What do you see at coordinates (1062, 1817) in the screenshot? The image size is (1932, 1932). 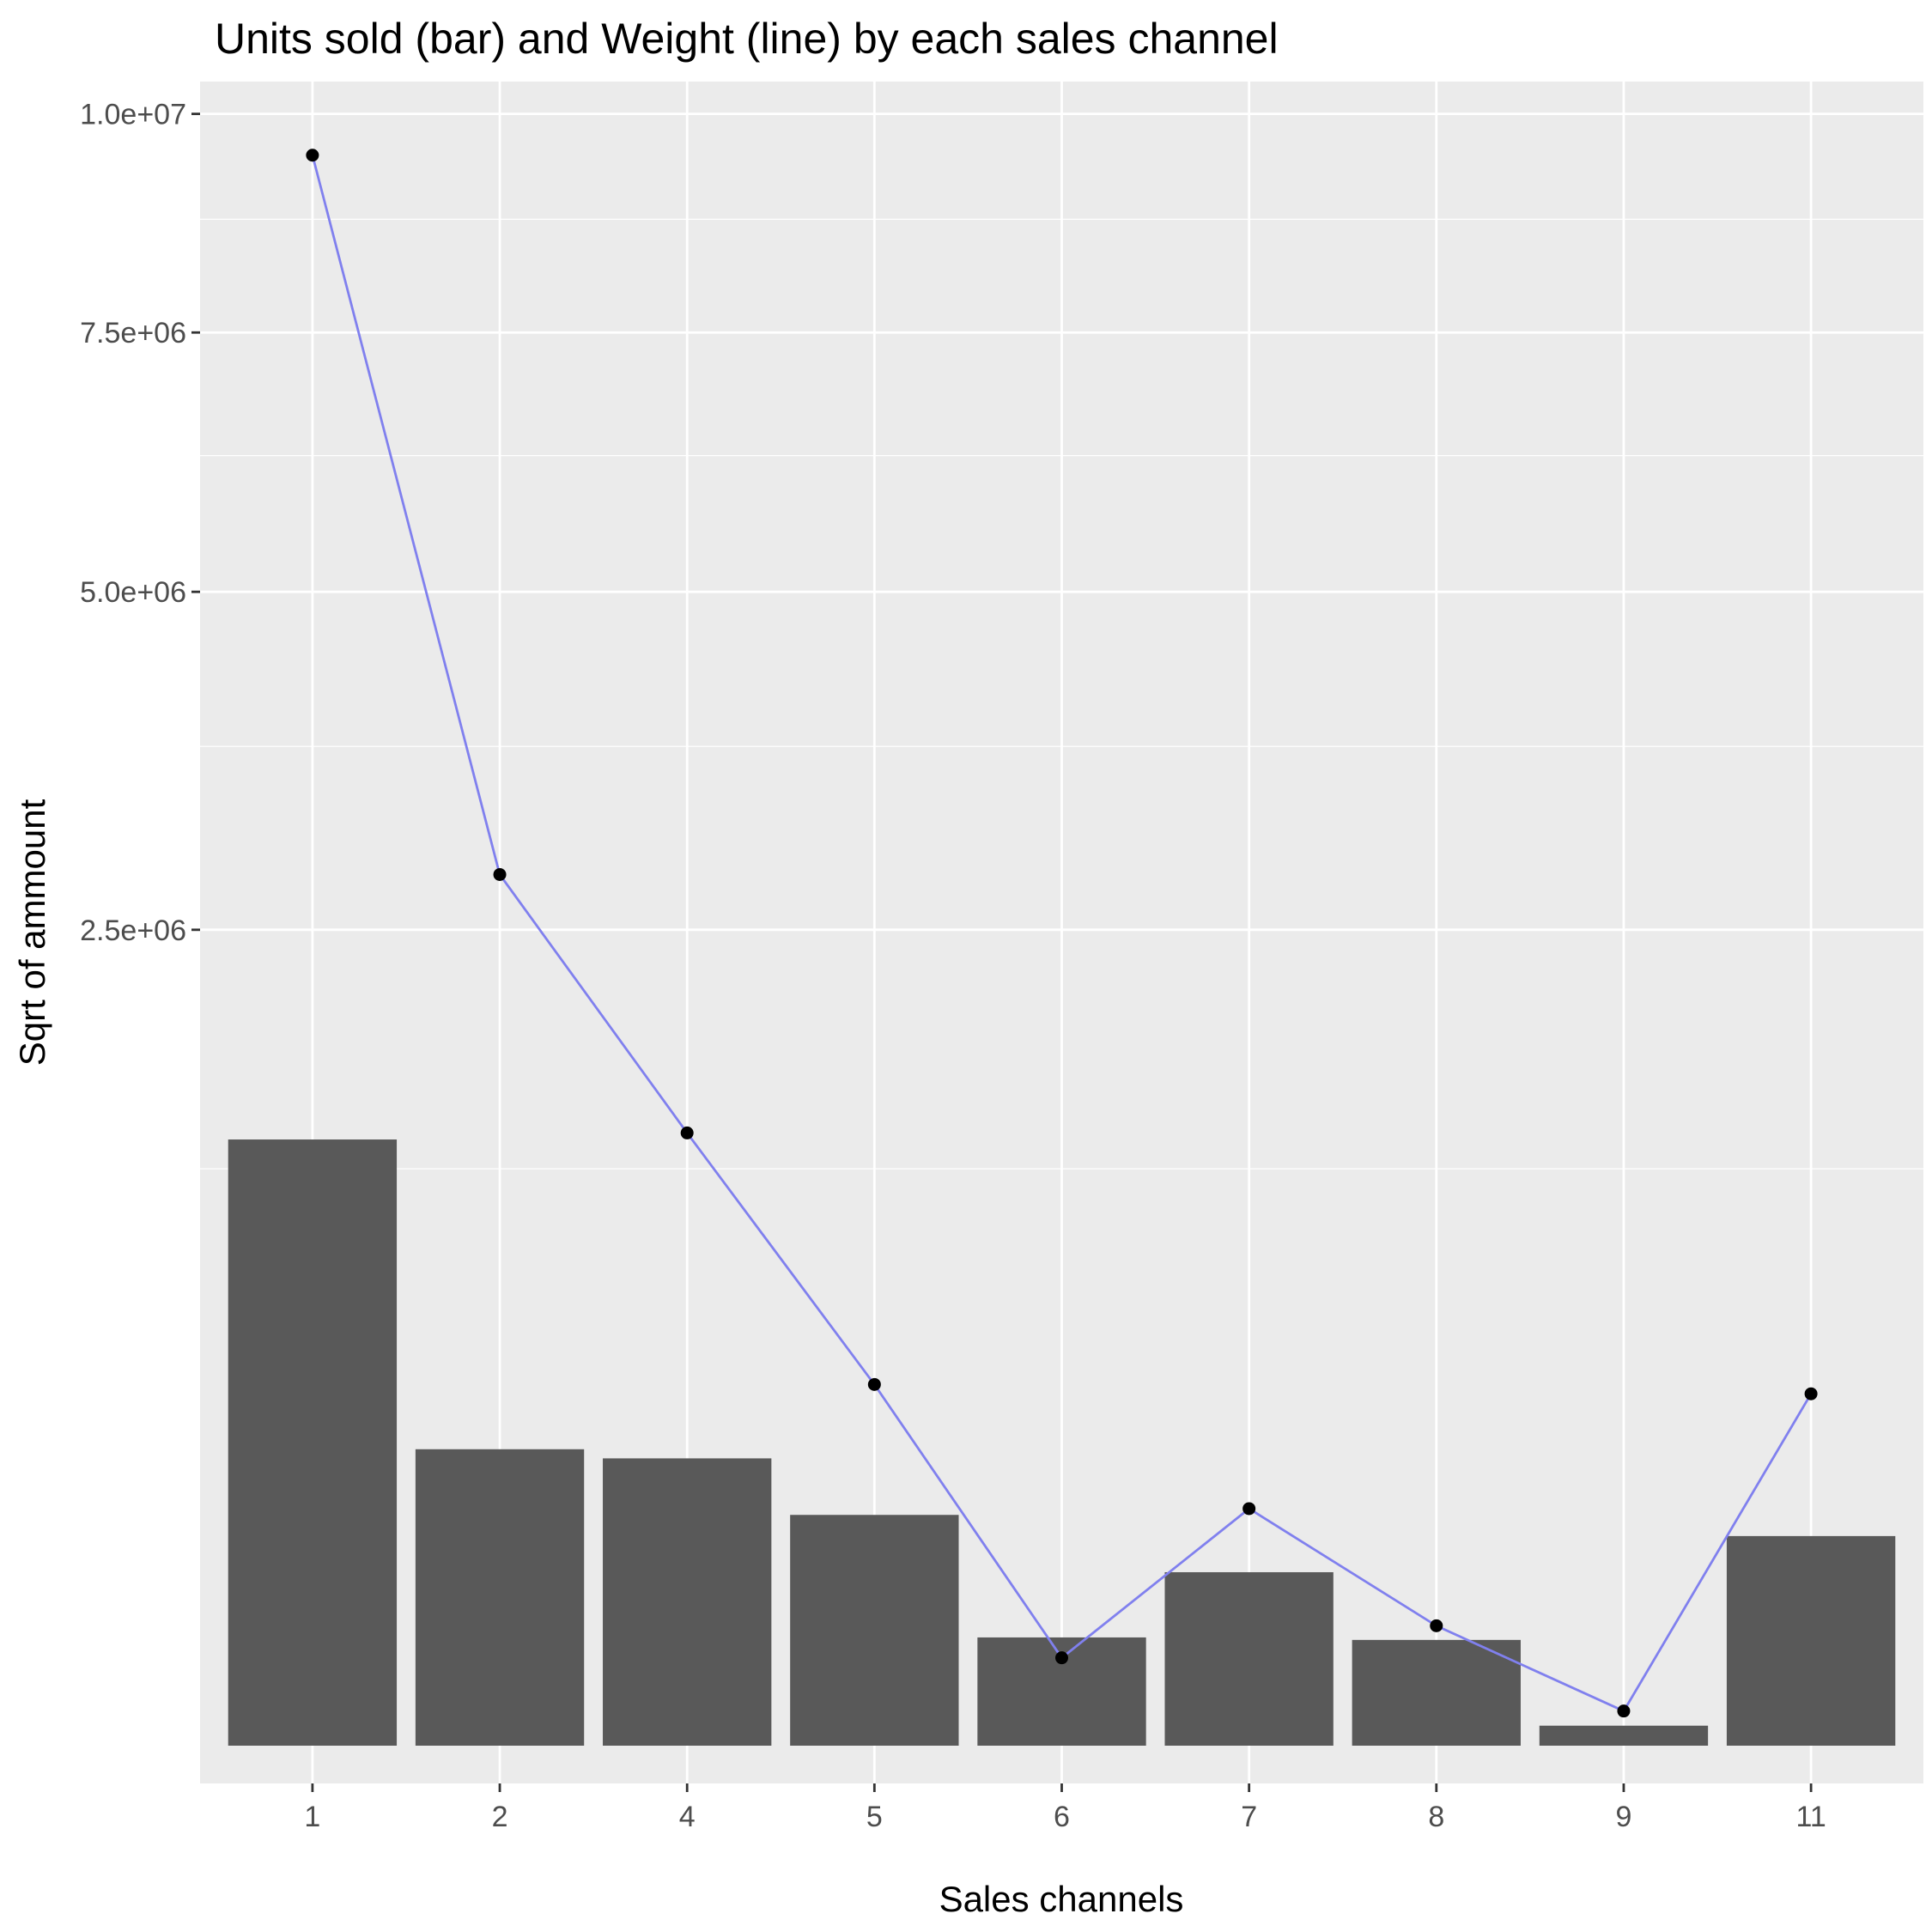 I see `x-tick-label: 6` at bounding box center [1062, 1817].